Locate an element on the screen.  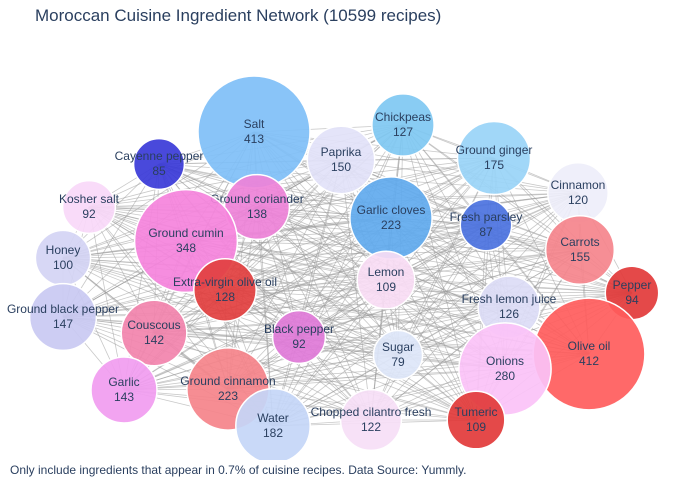
node-count-label: 155 is located at coordinates (580, 257).